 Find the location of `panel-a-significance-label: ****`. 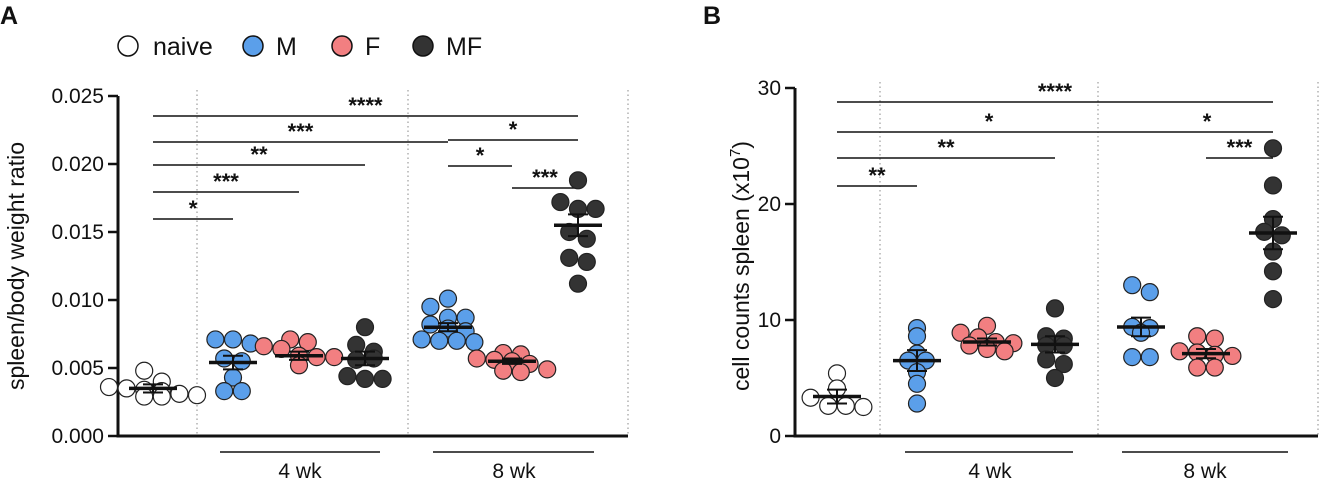

panel-a-significance-label: **** is located at coordinates (365, 105).